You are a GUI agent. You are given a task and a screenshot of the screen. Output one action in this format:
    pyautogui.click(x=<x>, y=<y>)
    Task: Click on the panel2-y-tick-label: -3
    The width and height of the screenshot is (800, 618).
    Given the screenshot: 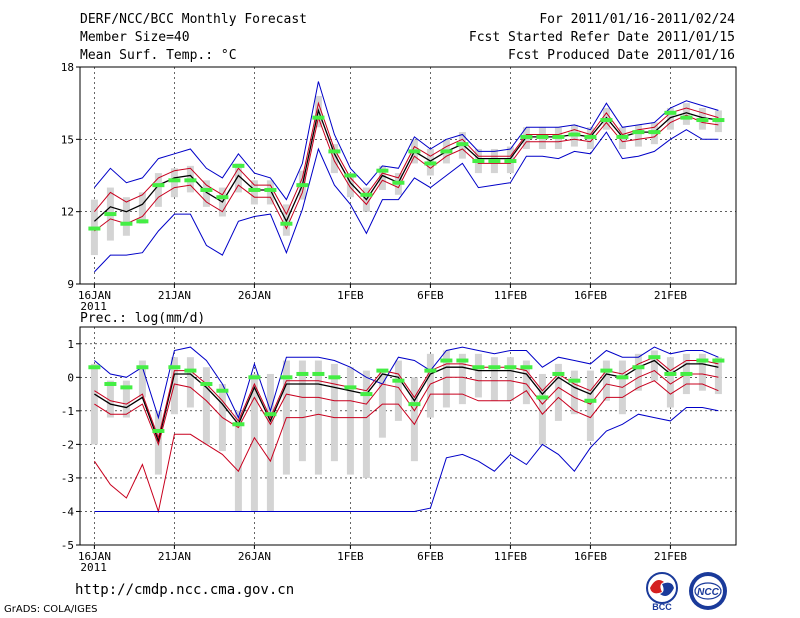 What is the action you would take?
    pyautogui.click(x=67, y=478)
    